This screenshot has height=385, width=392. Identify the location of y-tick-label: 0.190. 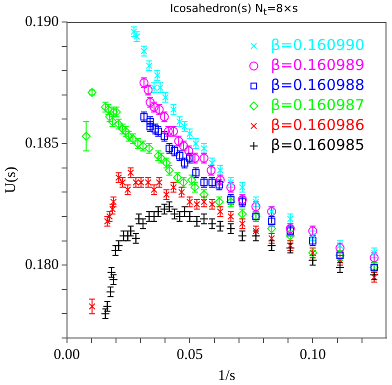
(42, 22).